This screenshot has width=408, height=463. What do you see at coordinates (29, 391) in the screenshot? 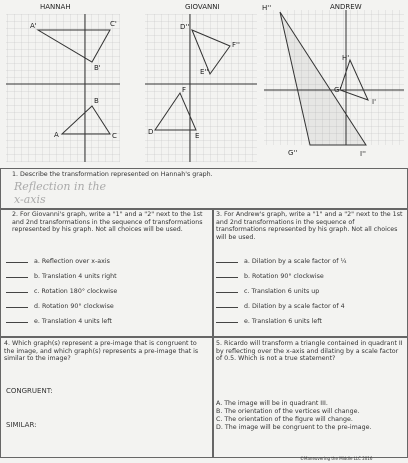
I see `label: CONGRUENT:` at bounding box center [29, 391].